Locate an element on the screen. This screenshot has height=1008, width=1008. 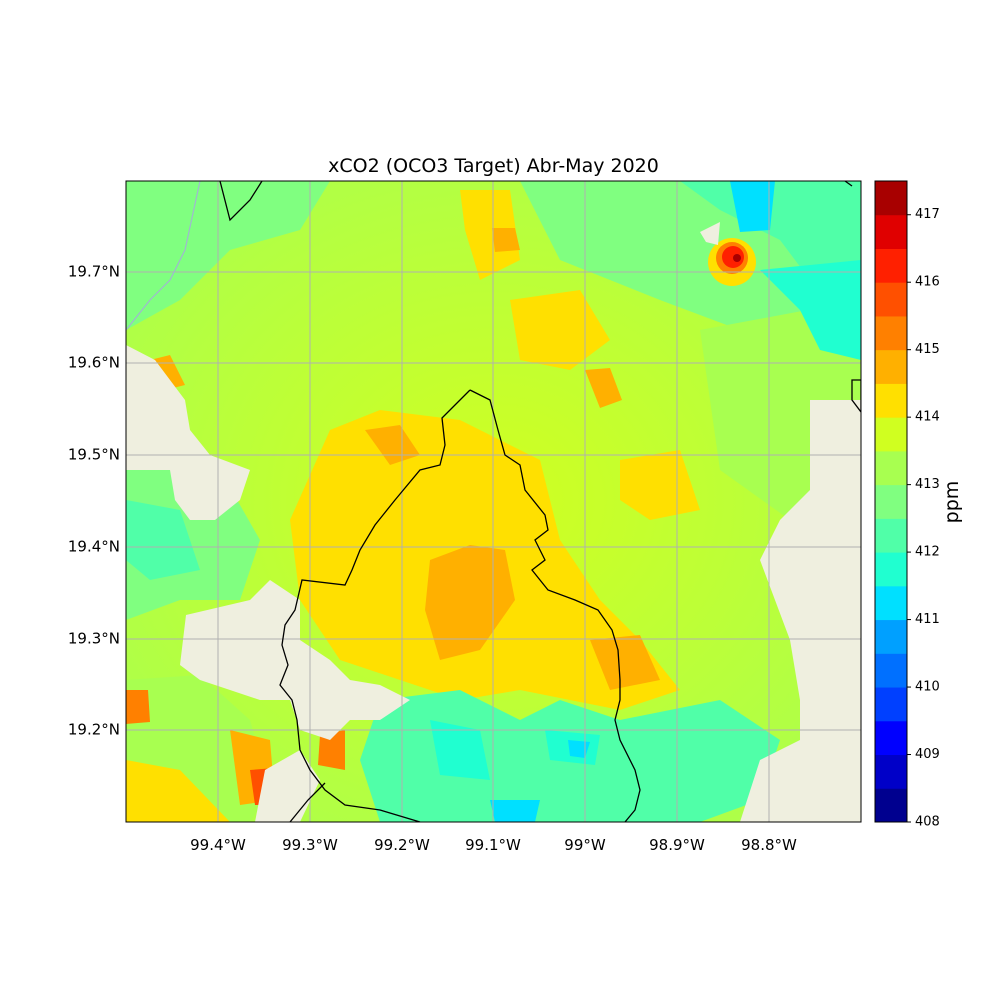
hotspot-core is located at coordinates (737, 258).